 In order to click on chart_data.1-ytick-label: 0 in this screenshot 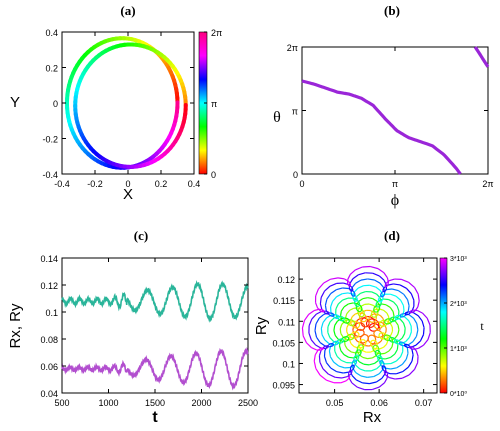, I will do `click(295, 175)`.